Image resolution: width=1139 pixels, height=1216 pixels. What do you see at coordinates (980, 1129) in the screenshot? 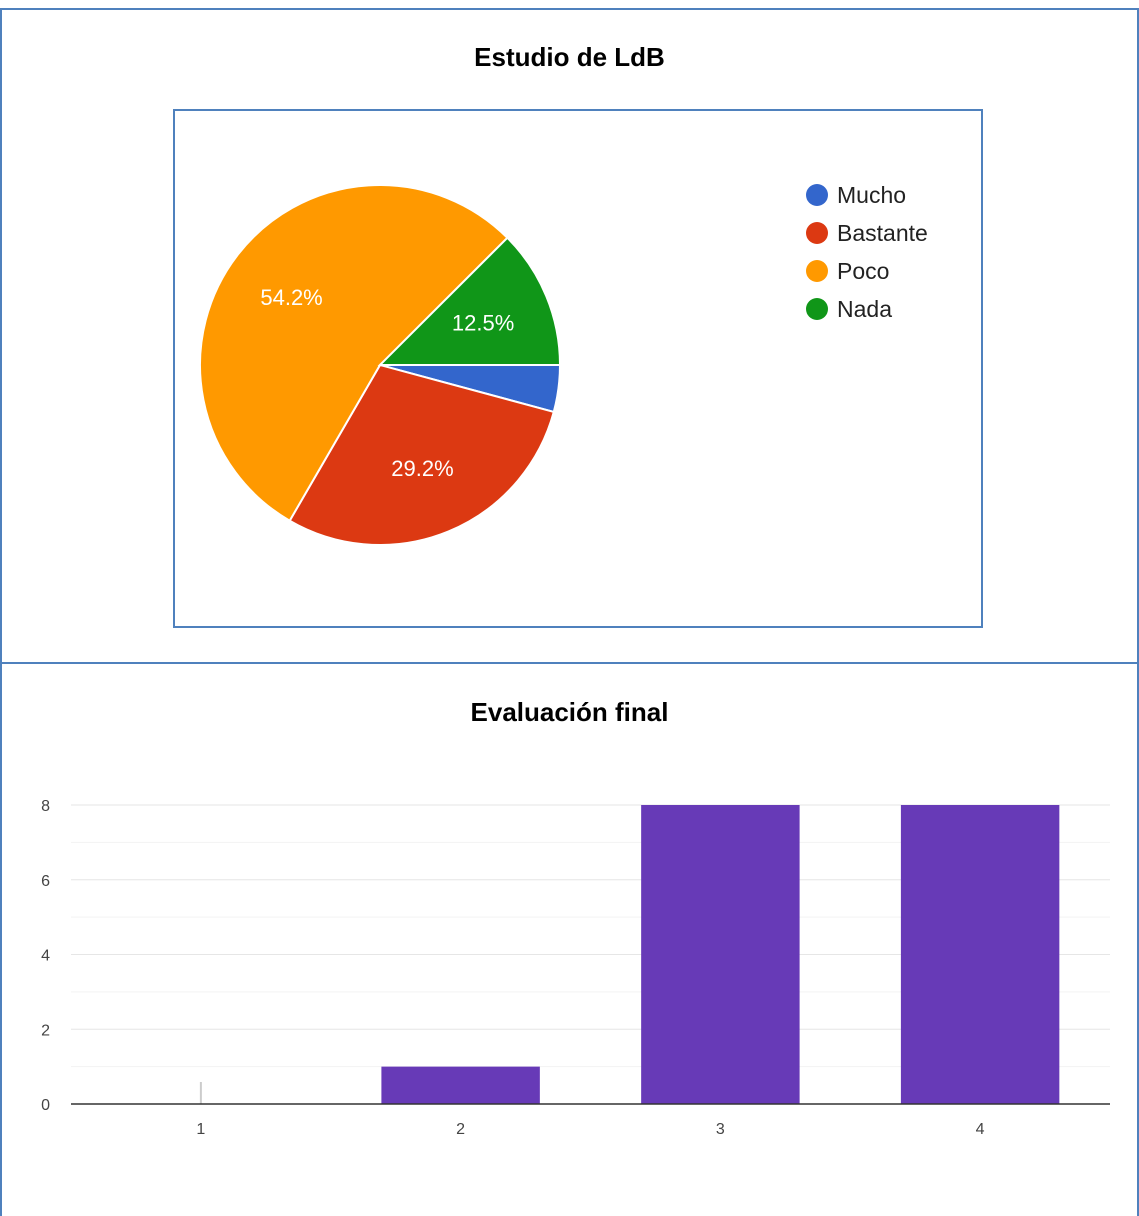
I see `x-tick-label: 4` at bounding box center [980, 1129].